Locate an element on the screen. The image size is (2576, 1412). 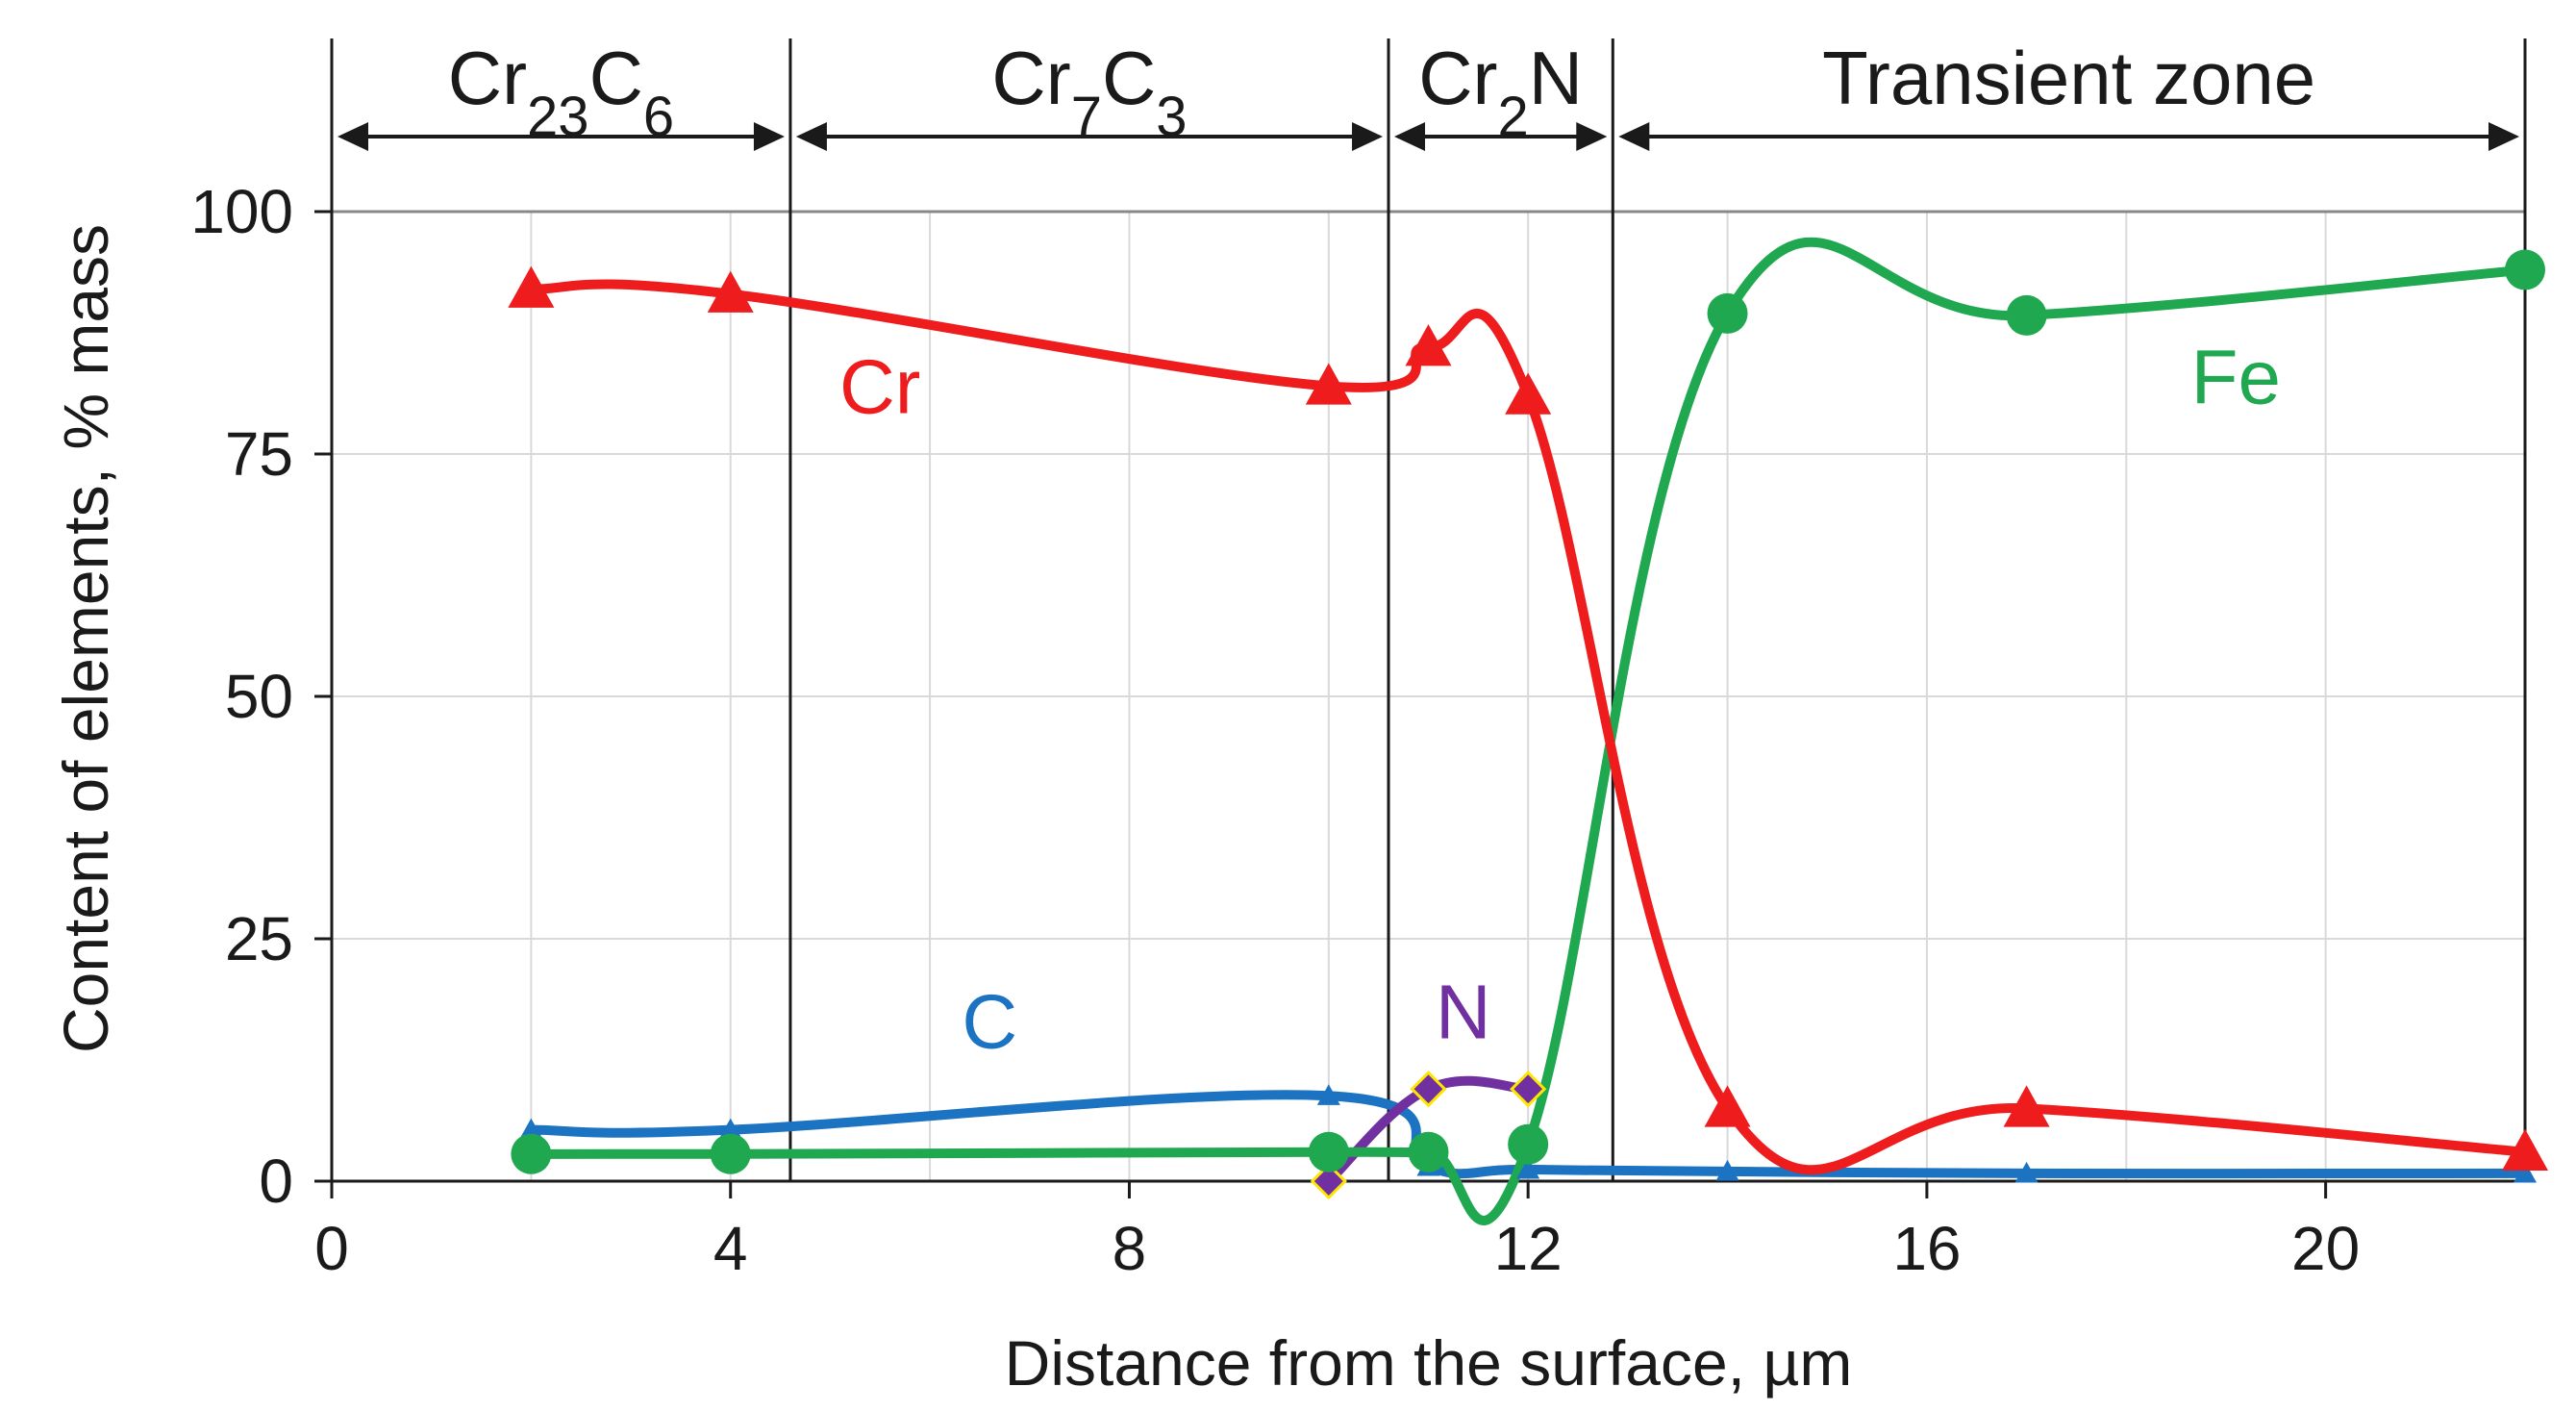
x-tick-label: 4 is located at coordinates (730, 1249).